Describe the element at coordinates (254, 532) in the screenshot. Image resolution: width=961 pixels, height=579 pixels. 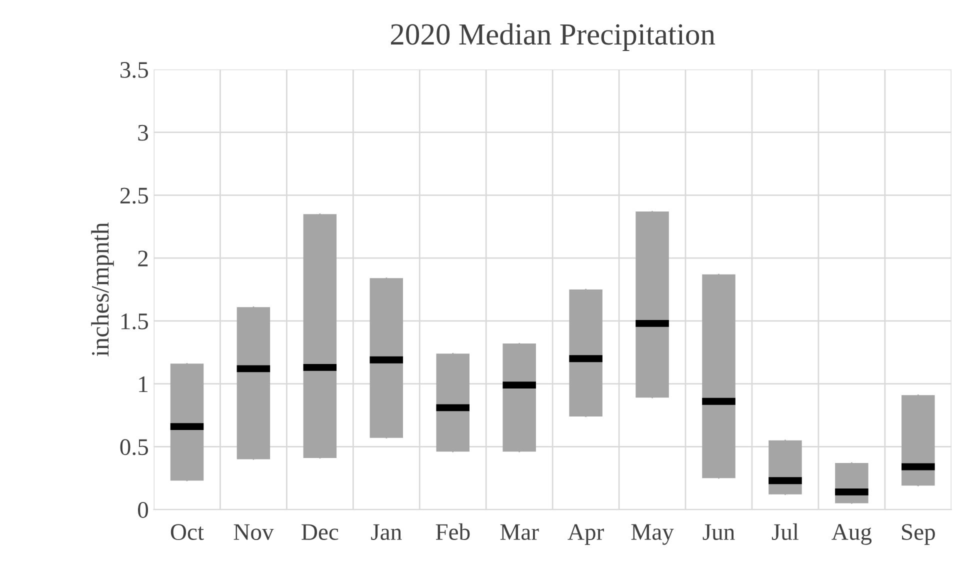
I see `x-tick-label: Nov` at that location.